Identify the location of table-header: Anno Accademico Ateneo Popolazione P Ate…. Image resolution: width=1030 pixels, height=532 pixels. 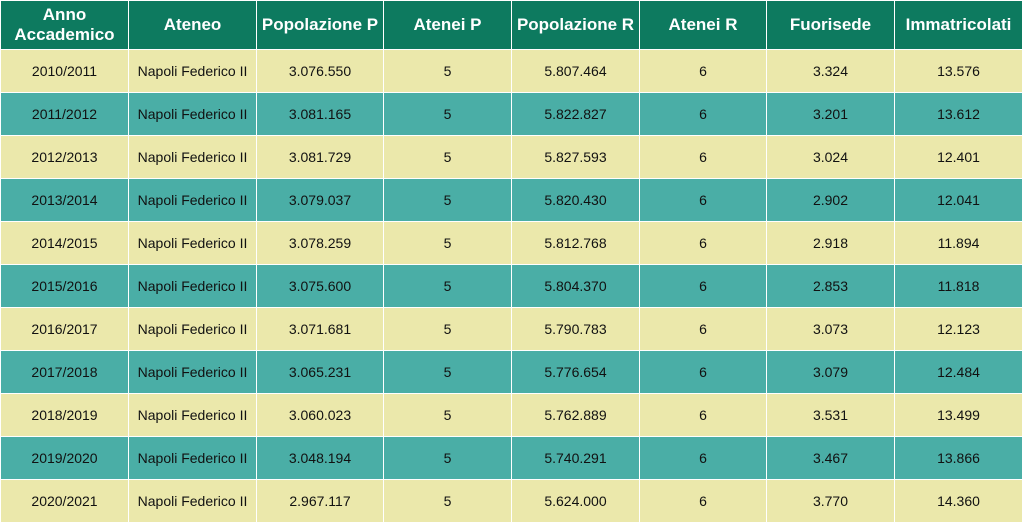
(511, 25).